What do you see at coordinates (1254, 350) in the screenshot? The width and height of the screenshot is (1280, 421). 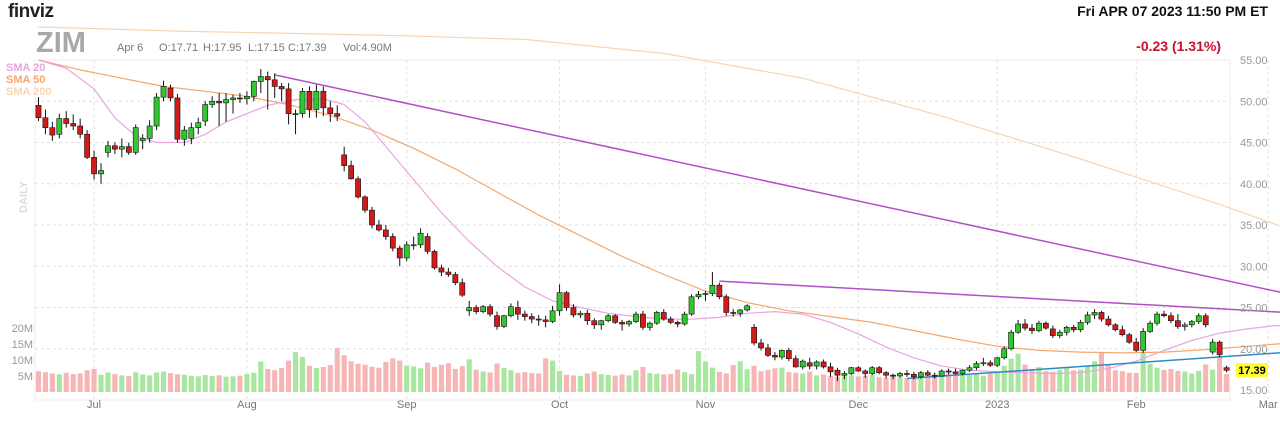 I see `price-tick-label: 20.00` at bounding box center [1254, 350].